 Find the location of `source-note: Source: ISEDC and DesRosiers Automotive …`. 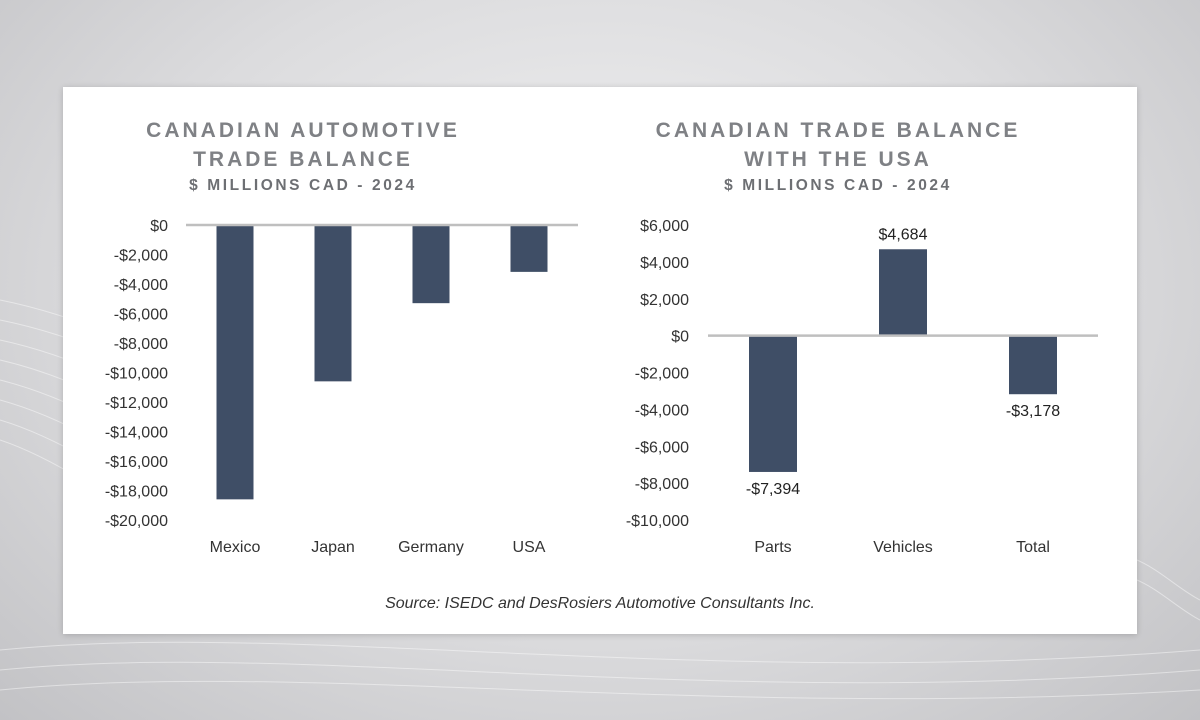

source-note: Source: ISEDC and DesRosiers Automotive … is located at coordinates (600, 603).